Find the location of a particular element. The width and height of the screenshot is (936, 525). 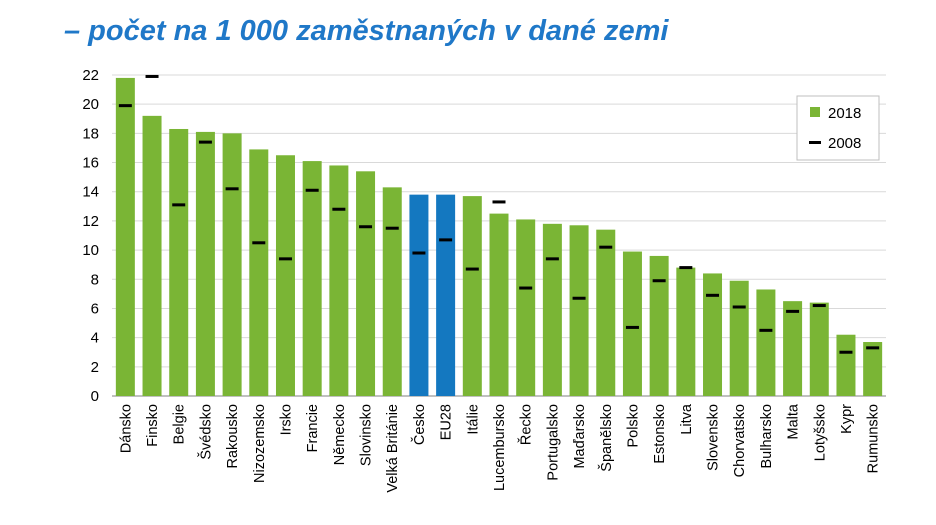

legend: 2018 2008 is located at coordinates (838, 128).